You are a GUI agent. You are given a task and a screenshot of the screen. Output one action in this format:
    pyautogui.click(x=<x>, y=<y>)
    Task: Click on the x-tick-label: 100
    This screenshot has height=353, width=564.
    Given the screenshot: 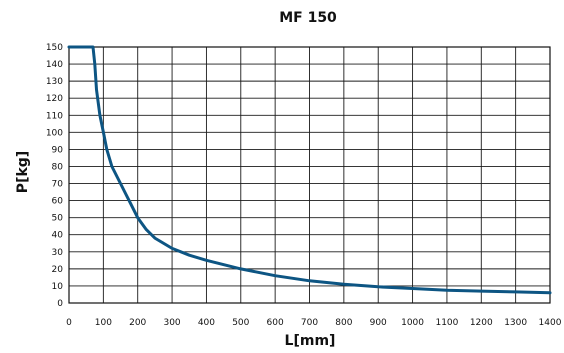 What is the action you would take?
    pyautogui.click(x=103, y=323)
    